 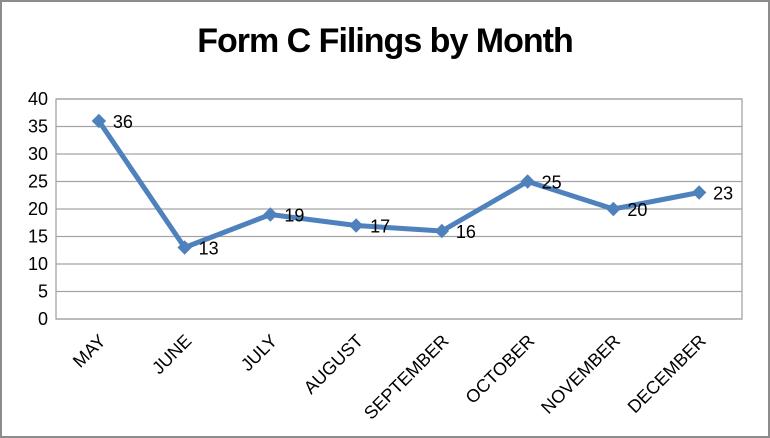 What do you see at coordinates (259, 353) in the screenshot?
I see `x-tick-label: JULY` at bounding box center [259, 353].